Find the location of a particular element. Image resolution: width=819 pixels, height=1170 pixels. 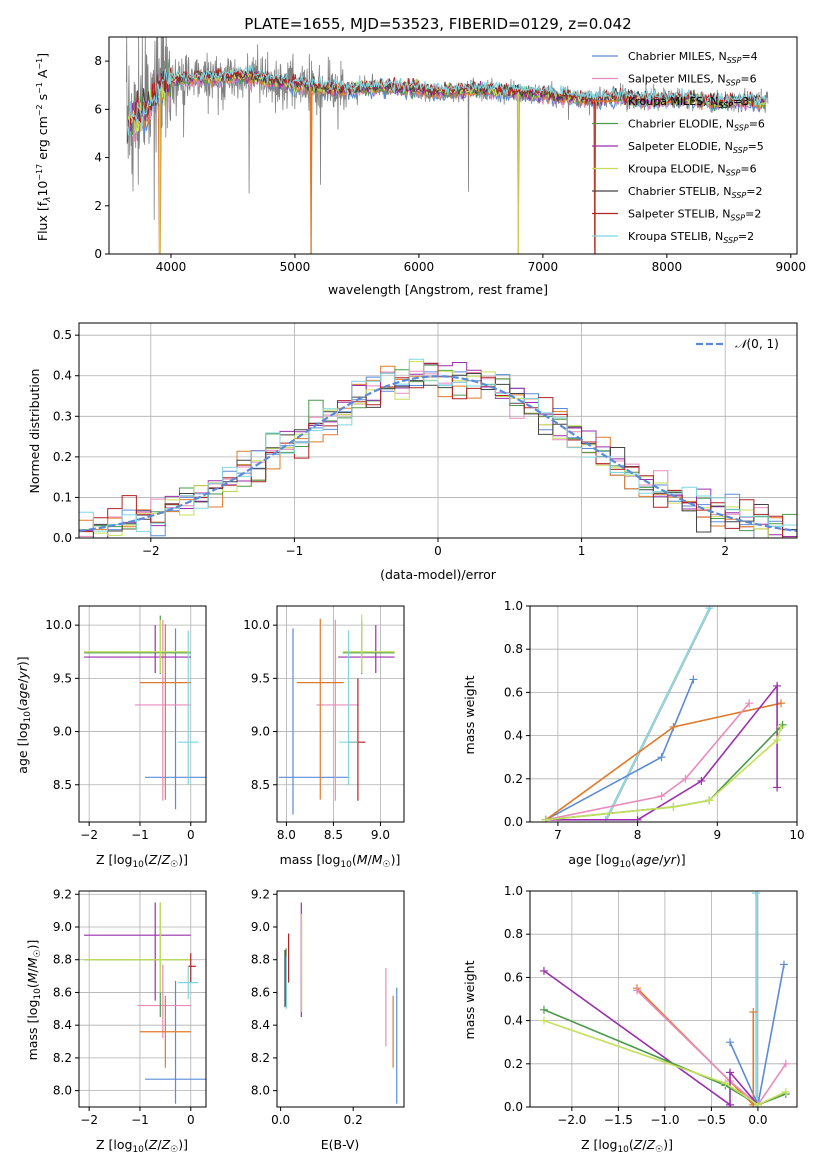

y-tick-label: 0.4 is located at coordinates (62, 376).